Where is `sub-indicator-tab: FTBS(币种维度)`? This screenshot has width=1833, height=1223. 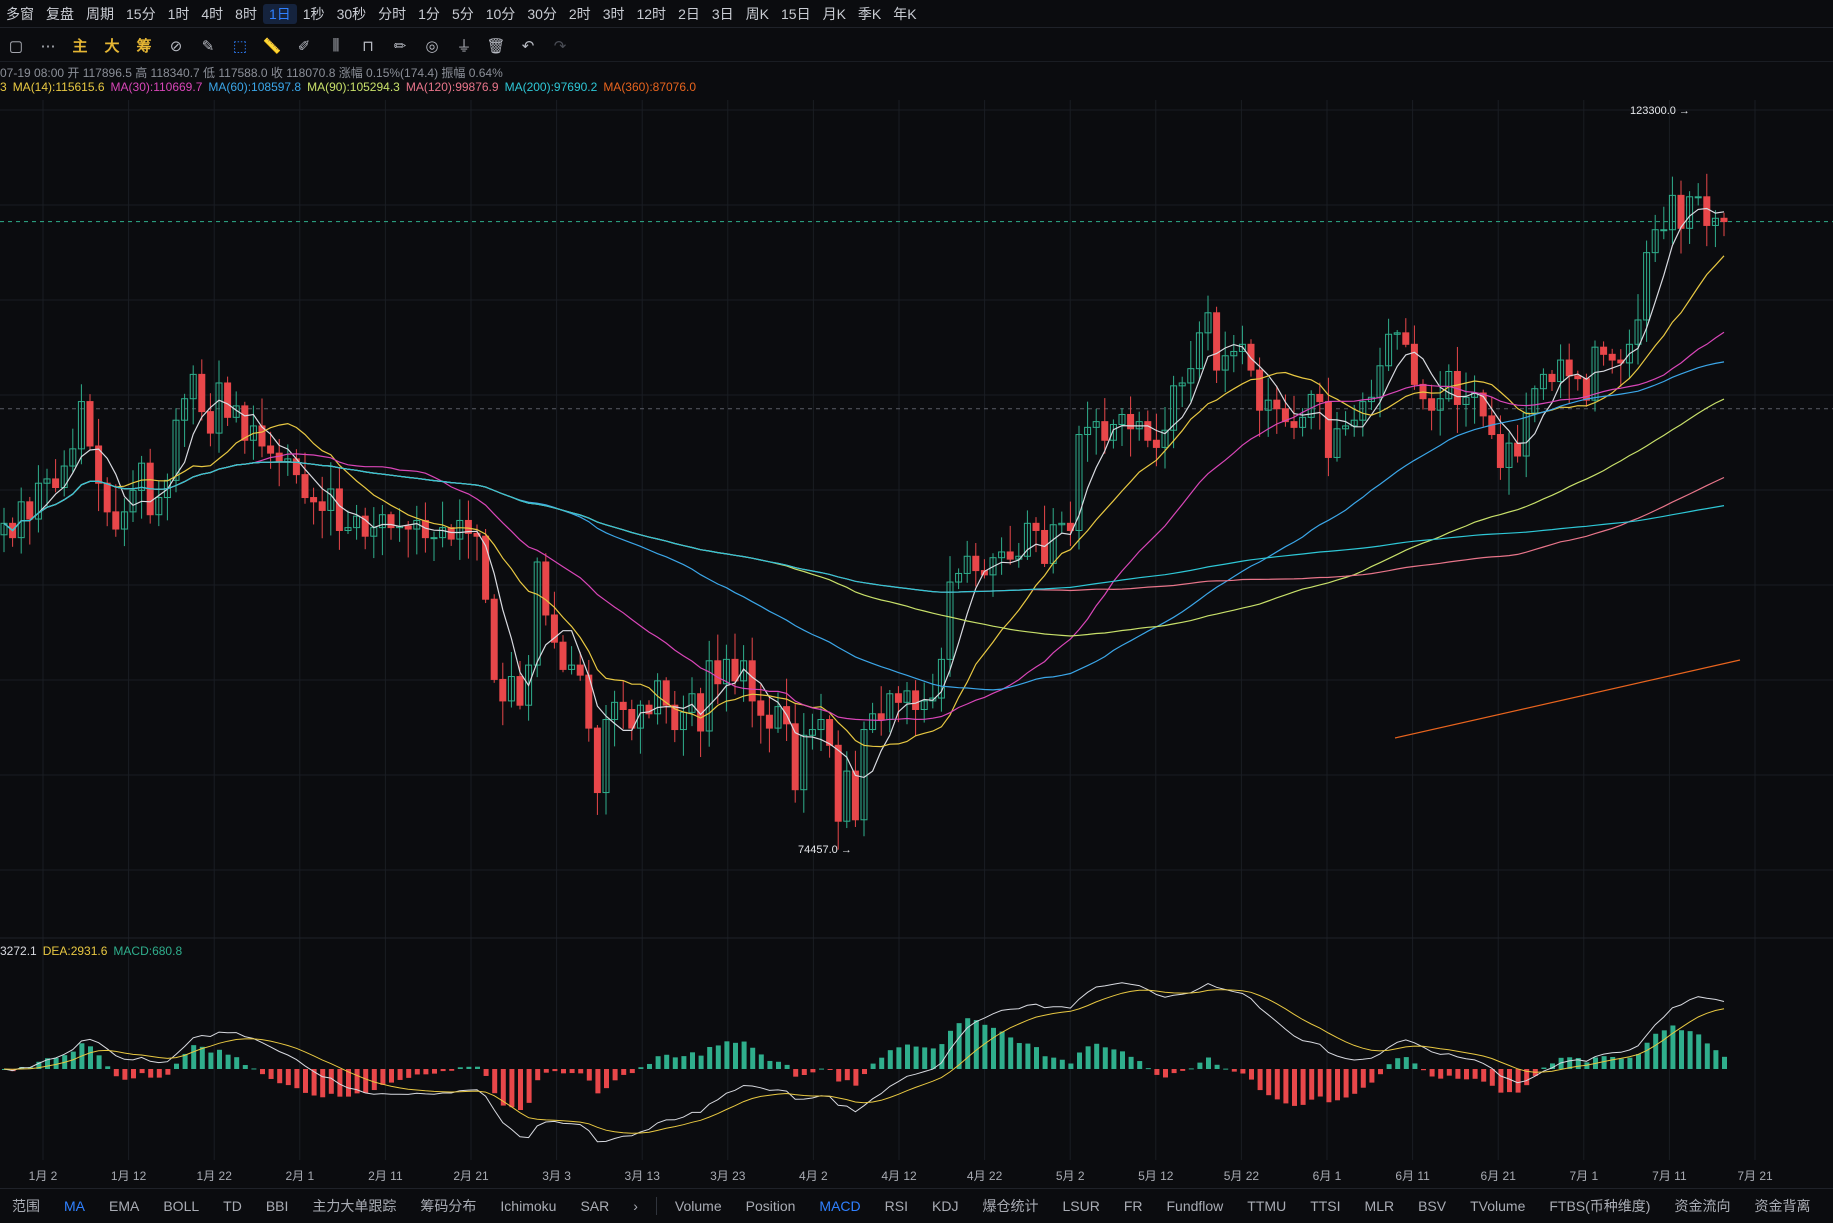 sub-indicator-tab: FTBS(币种维度) is located at coordinates (1600, 1206).